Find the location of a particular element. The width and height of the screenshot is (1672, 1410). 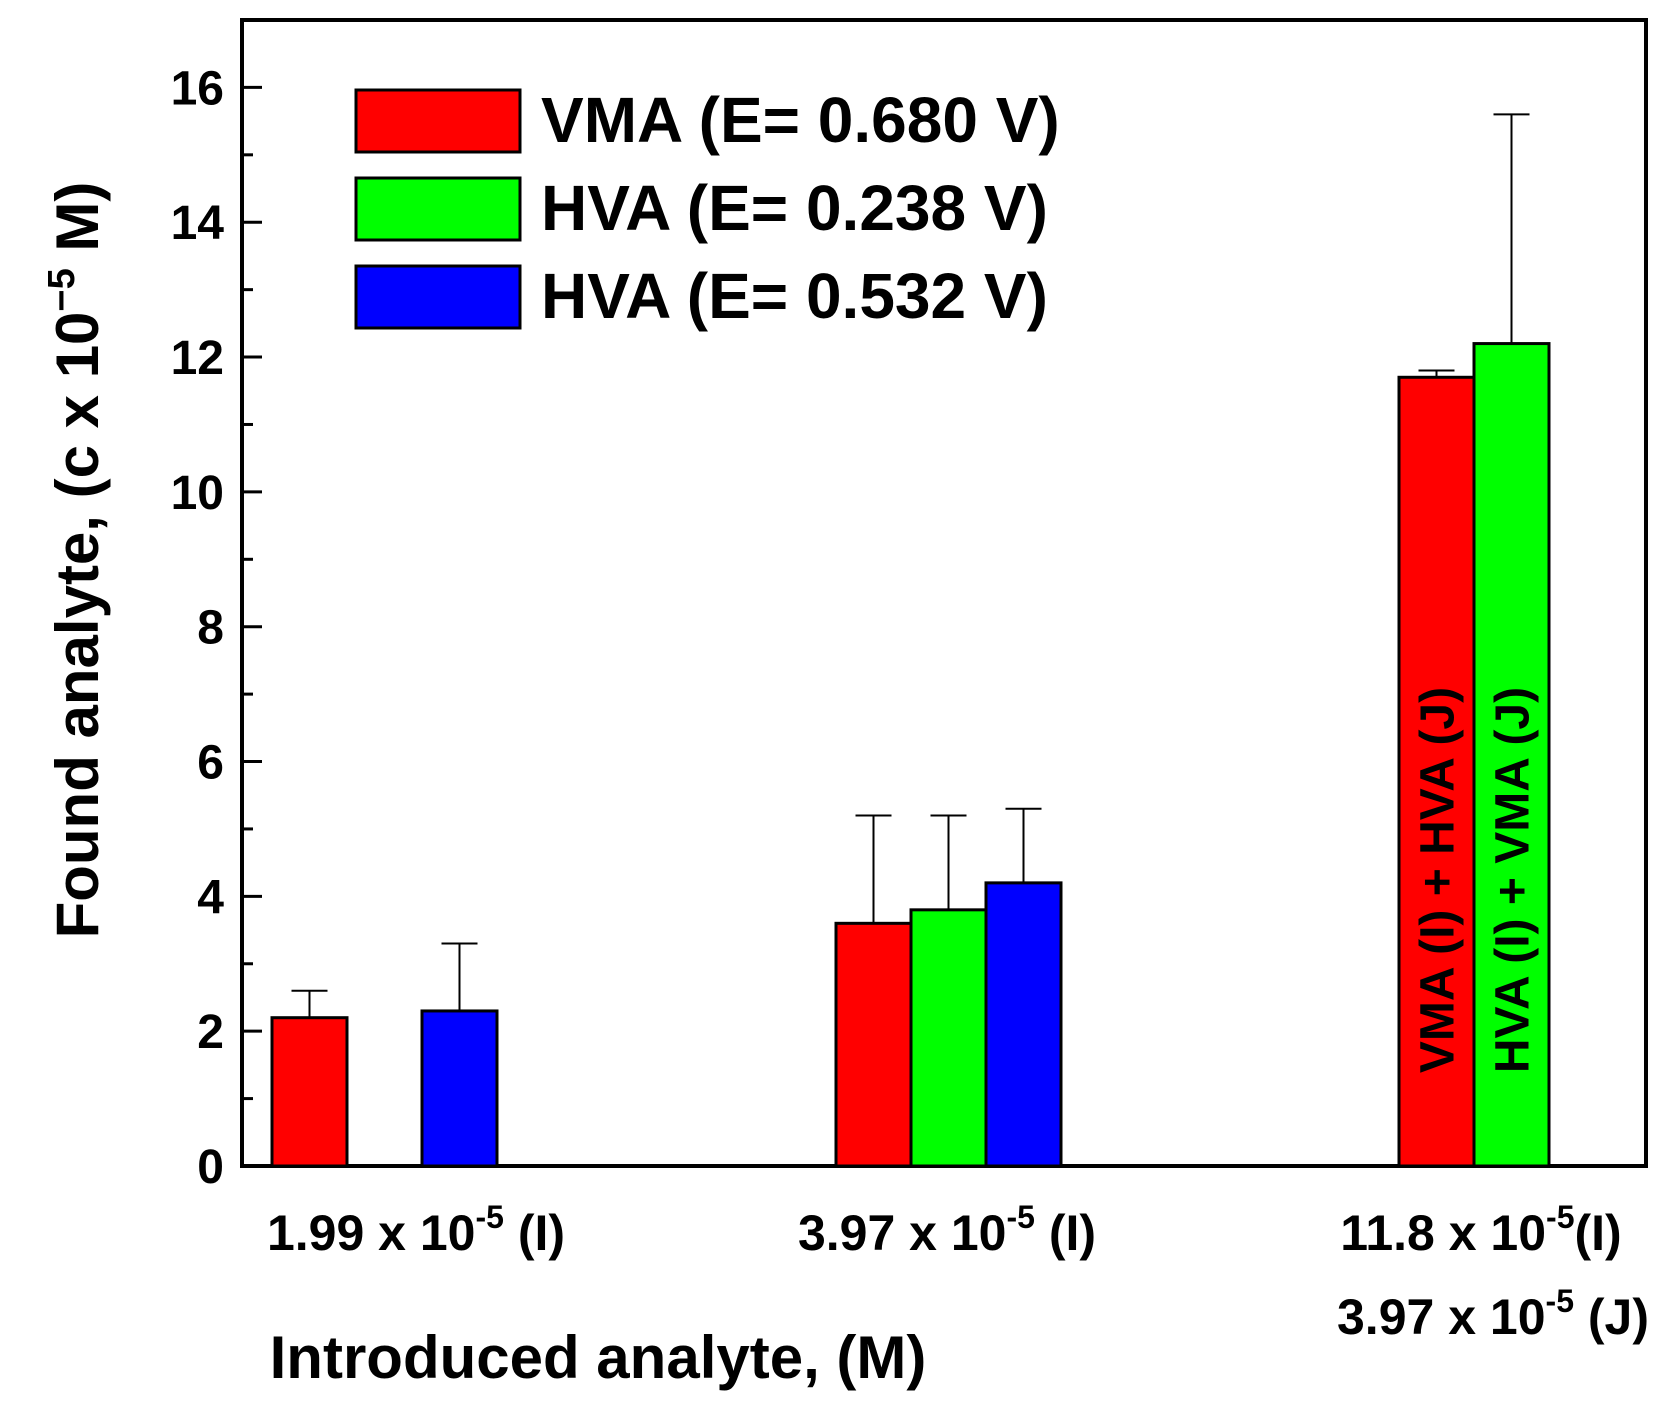

y-tick-label: 2 is located at coordinates (210, 1032).